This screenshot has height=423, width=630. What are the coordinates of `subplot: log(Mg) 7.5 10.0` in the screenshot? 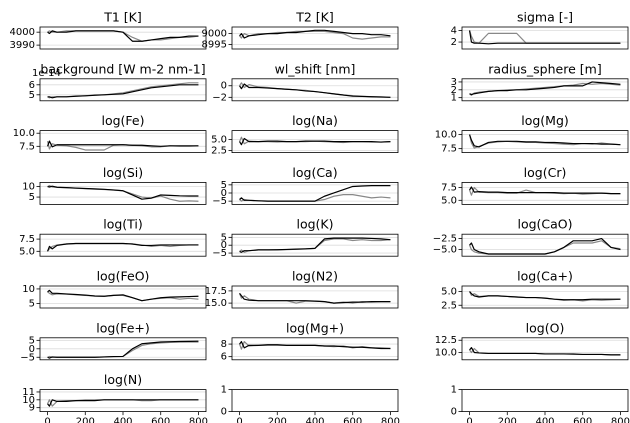 It's located at (532, 134).